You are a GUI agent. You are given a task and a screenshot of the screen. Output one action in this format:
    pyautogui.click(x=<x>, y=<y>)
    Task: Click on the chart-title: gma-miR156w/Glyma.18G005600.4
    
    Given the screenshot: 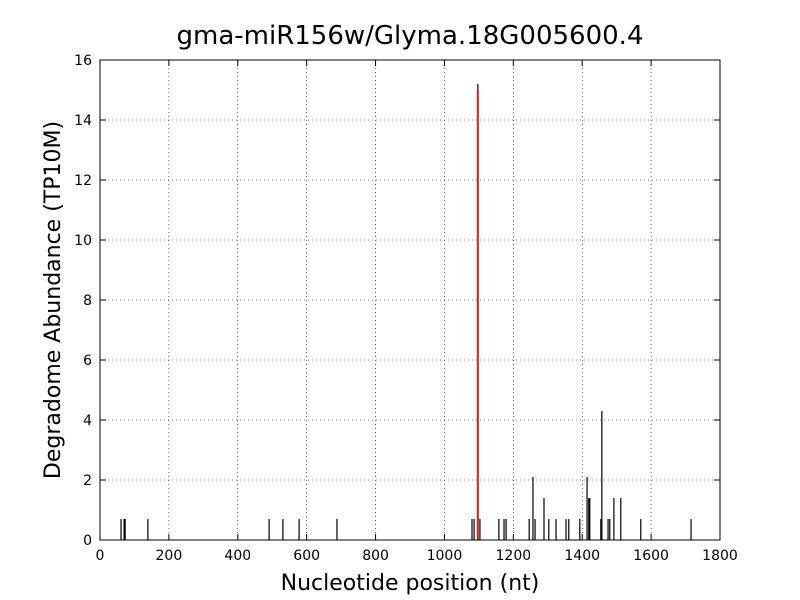 What is the action you would take?
    pyautogui.click(x=410, y=36)
    